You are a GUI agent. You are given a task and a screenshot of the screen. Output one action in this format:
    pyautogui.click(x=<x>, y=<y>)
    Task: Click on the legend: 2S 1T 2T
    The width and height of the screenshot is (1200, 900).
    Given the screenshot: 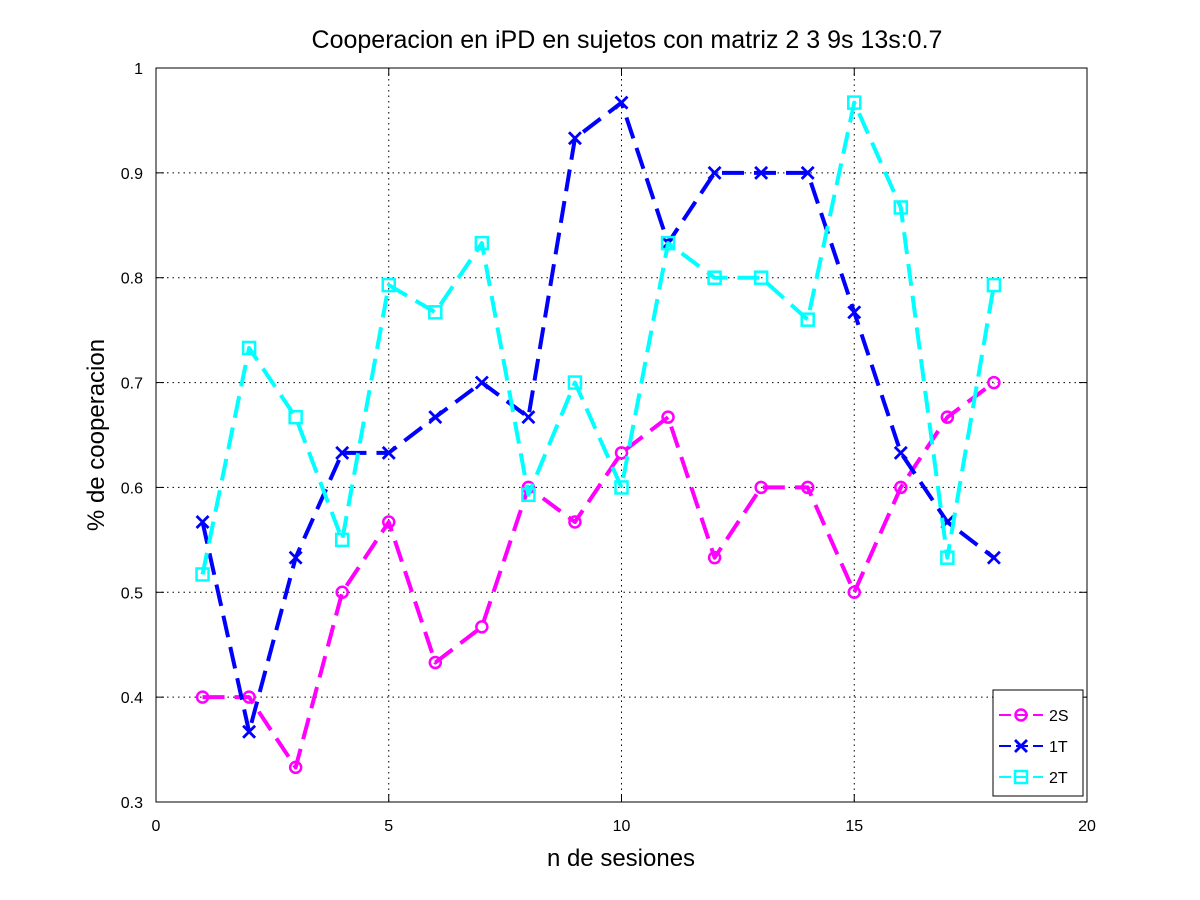 What is the action you would take?
    pyautogui.click(x=1038, y=743)
    